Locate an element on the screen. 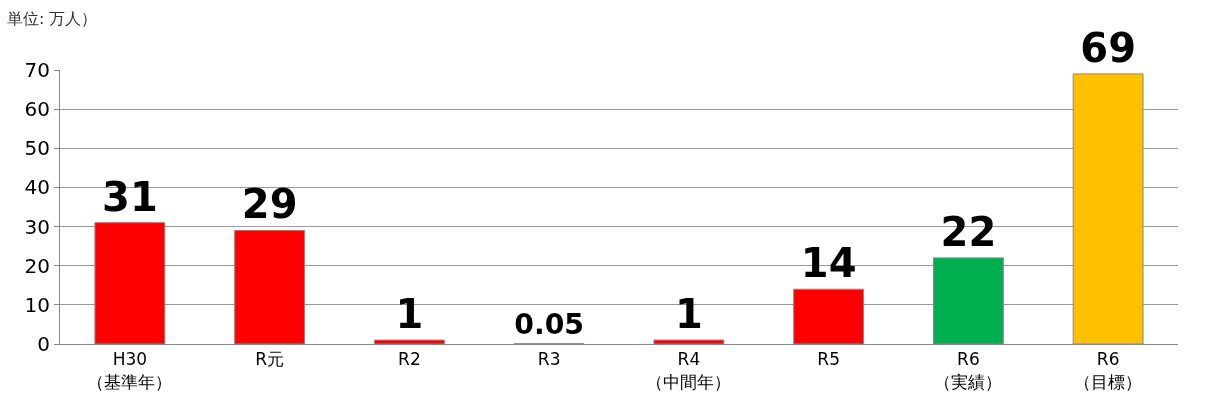  x-tick-label: R4 （中間年） is located at coordinates (689, 370).